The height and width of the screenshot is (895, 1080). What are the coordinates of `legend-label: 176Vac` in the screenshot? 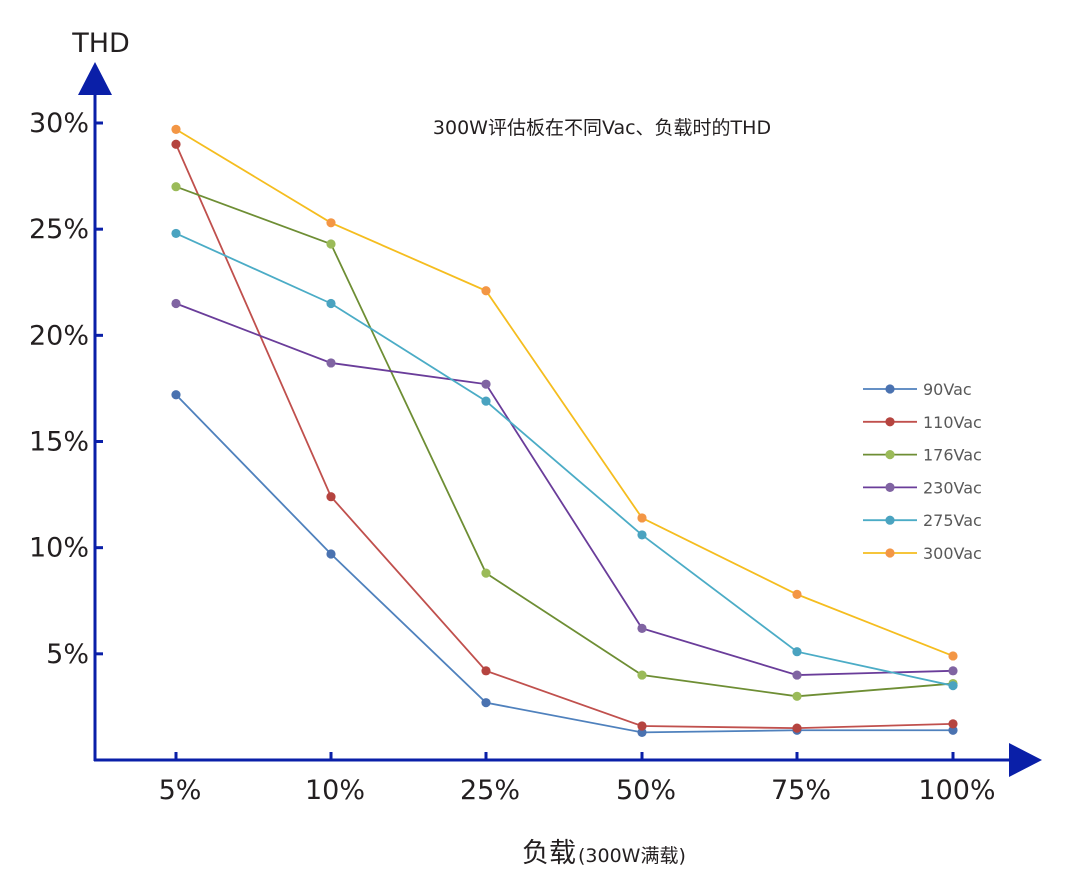 It's located at (952, 455).